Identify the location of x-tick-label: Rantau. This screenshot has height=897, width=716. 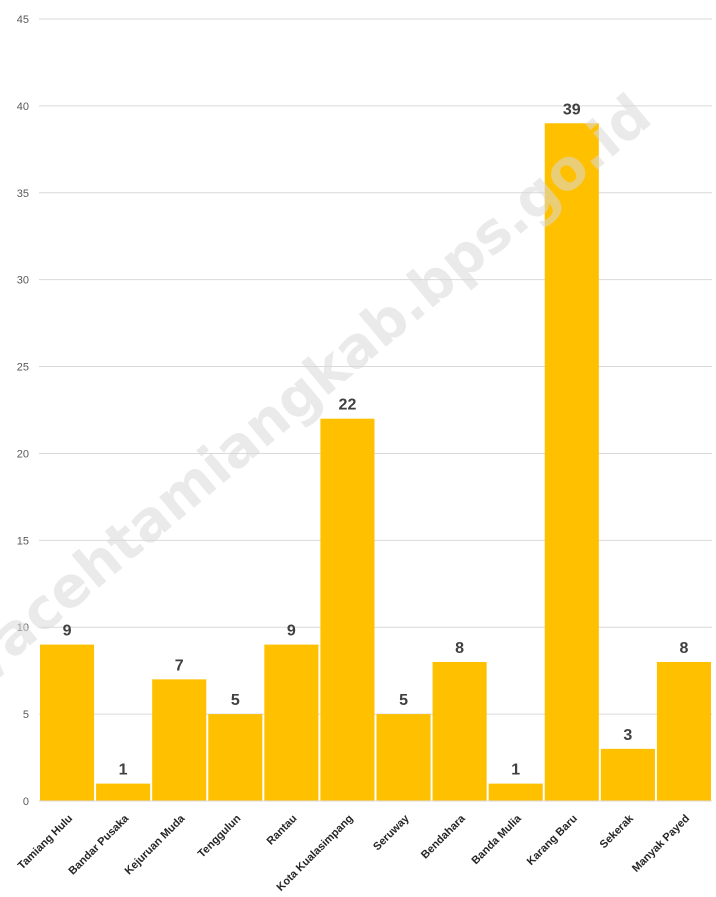
(282, 830).